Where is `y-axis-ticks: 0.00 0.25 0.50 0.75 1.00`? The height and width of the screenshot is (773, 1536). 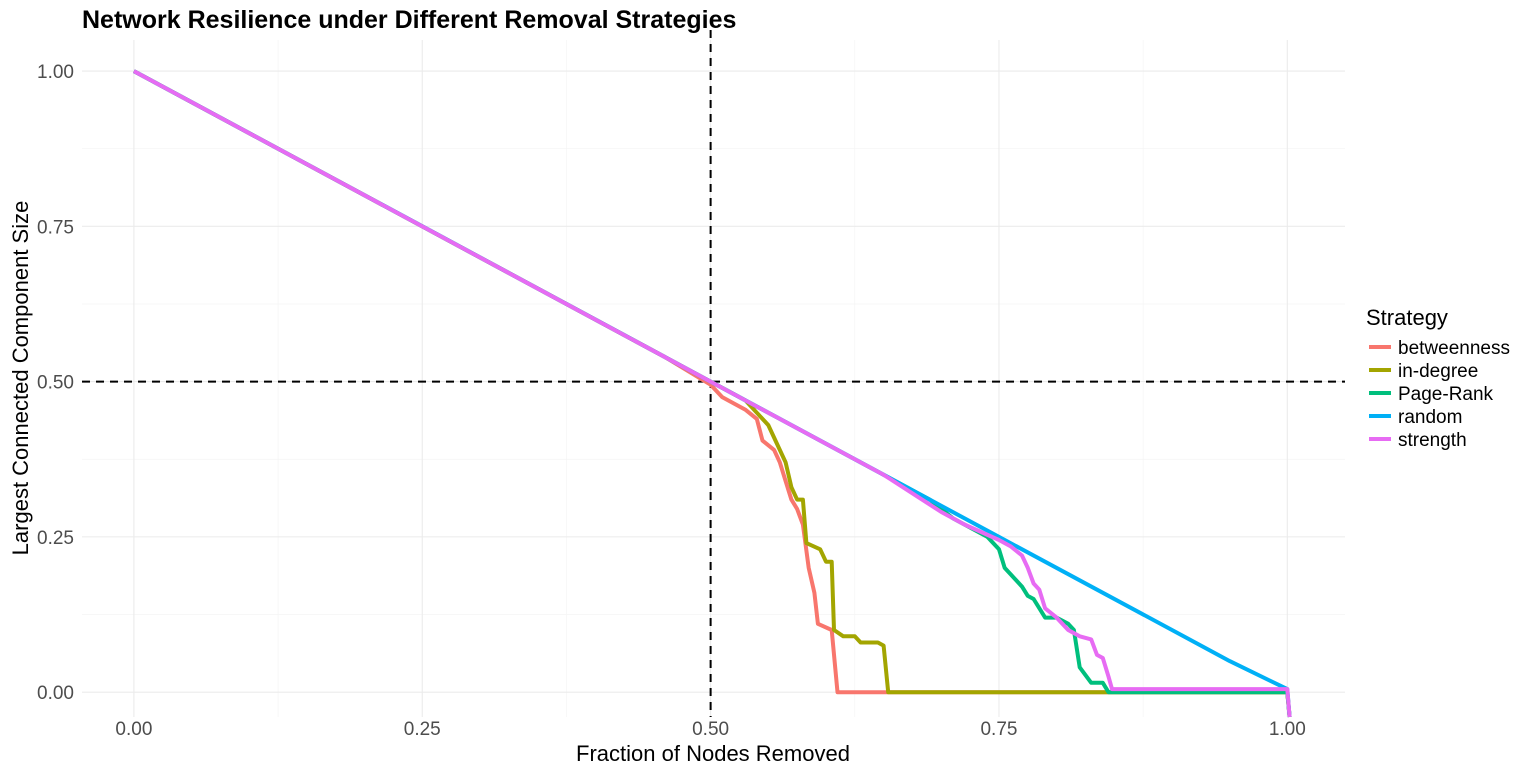
y-axis-ticks: 0.00 0.25 0.50 0.75 1.00 is located at coordinates (55, 383).